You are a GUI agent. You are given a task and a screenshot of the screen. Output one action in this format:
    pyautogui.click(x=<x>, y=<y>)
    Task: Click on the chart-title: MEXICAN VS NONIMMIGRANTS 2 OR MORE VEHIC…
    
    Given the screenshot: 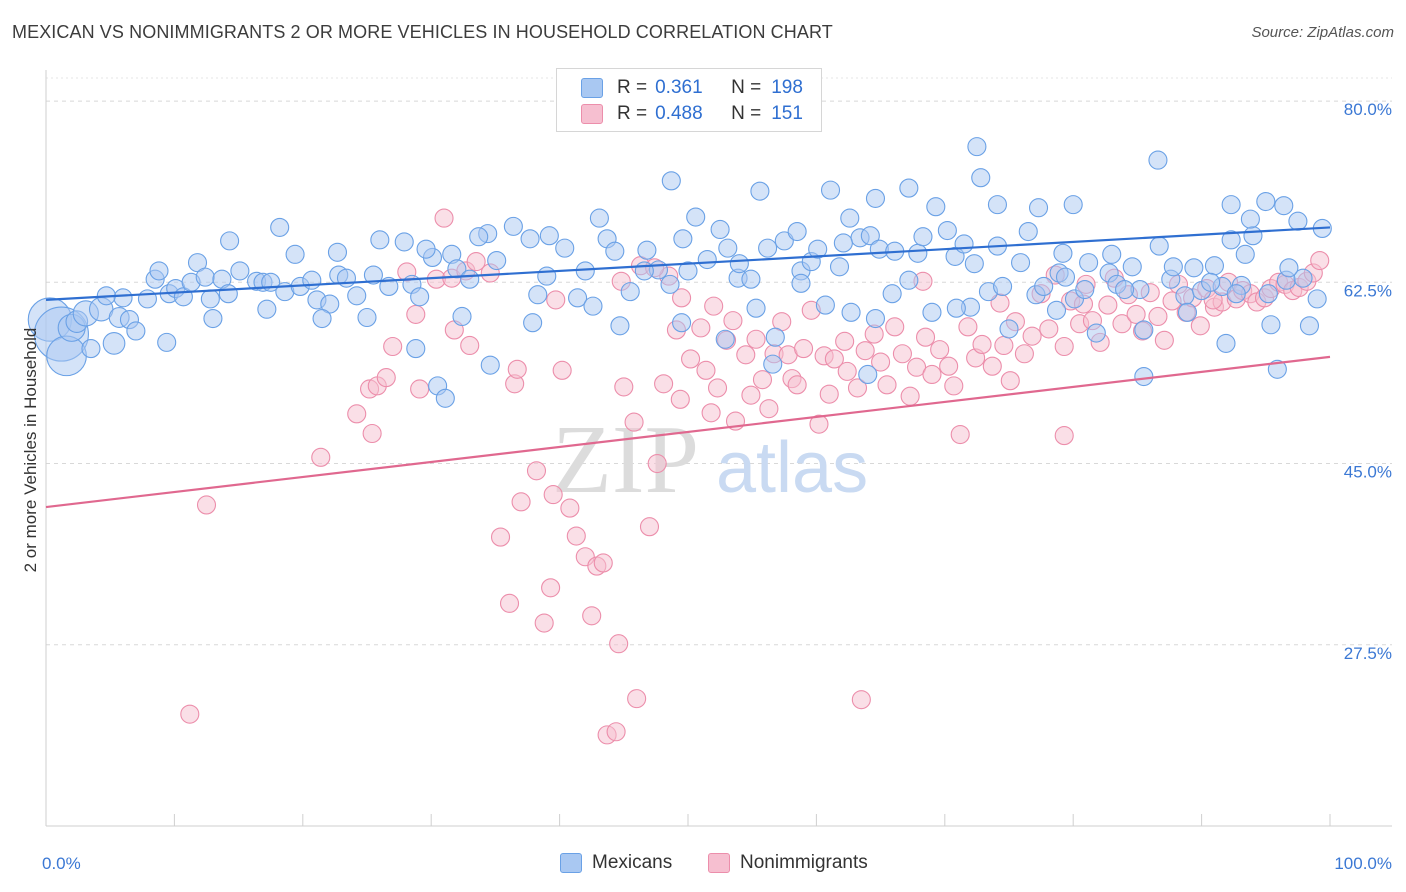 What is the action you would take?
    pyautogui.click(x=422, y=32)
    